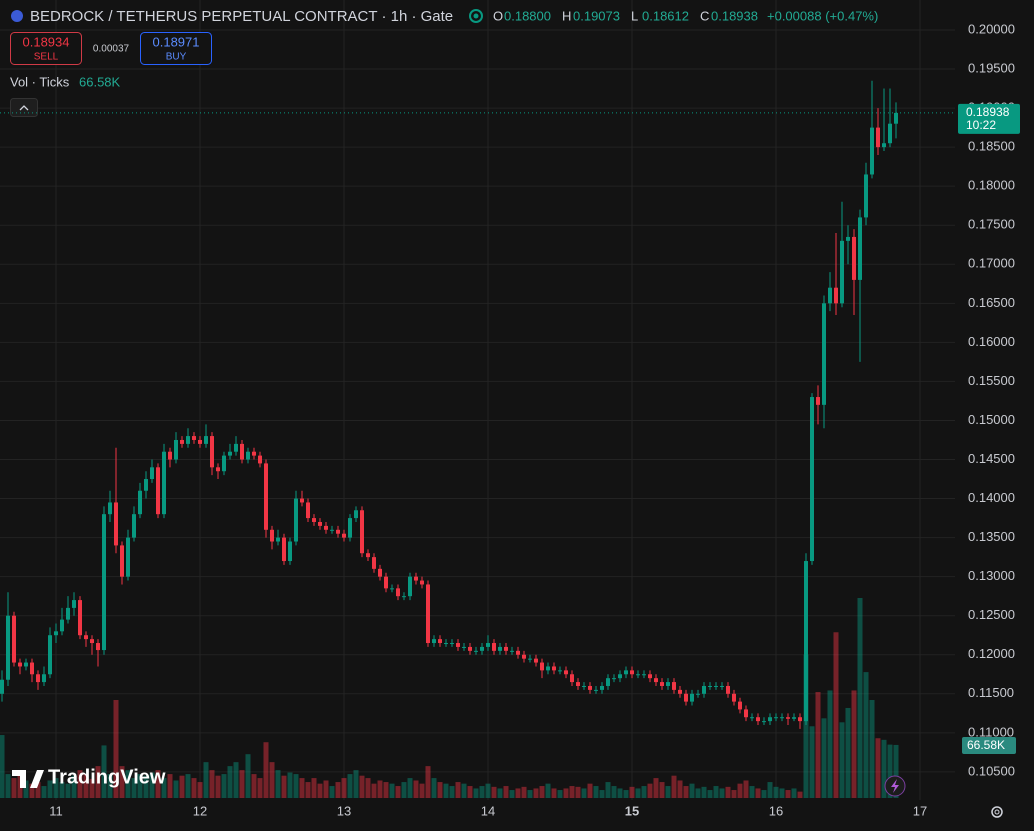 This screenshot has width=1034, height=831. What do you see at coordinates (344, 810) in the screenshot?
I see `x-tick-label: 13` at bounding box center [344, 810].